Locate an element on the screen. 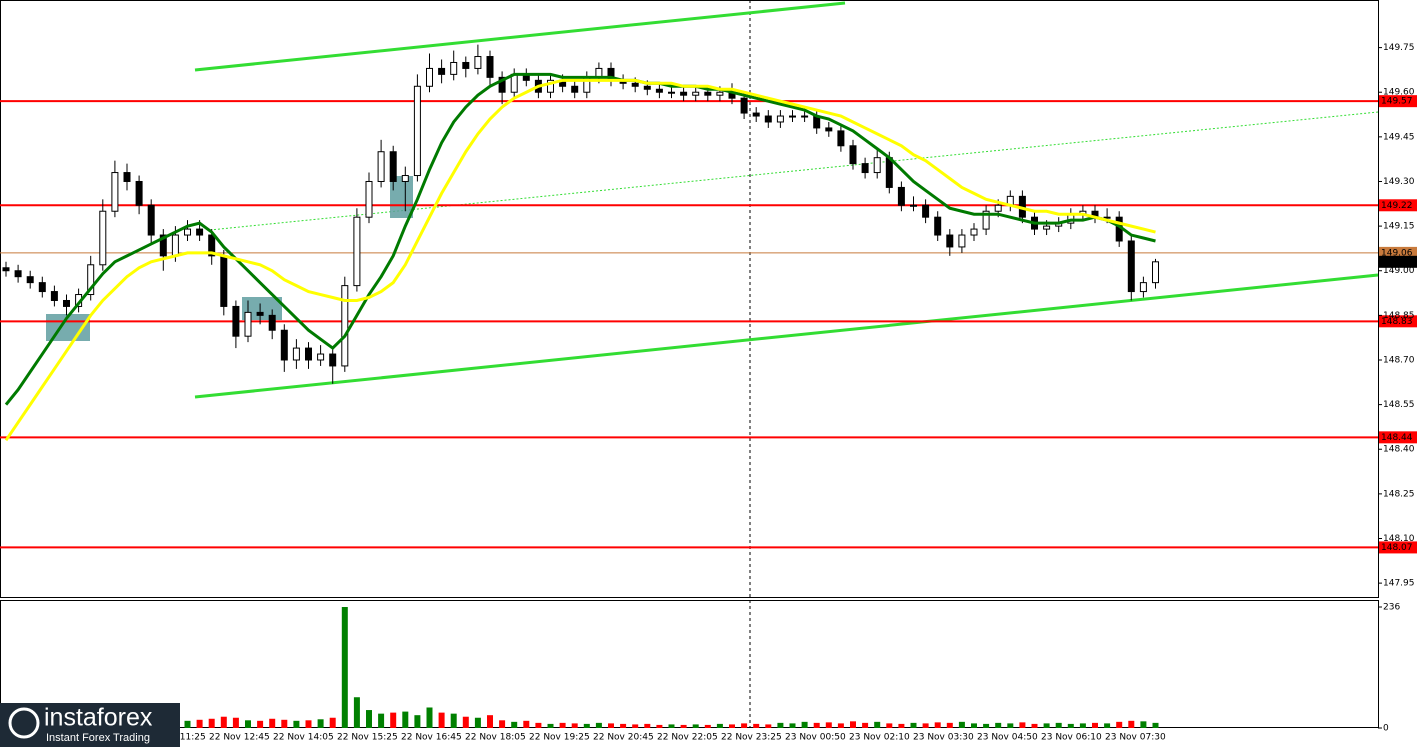 The height and width of the screenshot is (747, 1419). level-label: 148.83 is located at coordinates (1397, 322).